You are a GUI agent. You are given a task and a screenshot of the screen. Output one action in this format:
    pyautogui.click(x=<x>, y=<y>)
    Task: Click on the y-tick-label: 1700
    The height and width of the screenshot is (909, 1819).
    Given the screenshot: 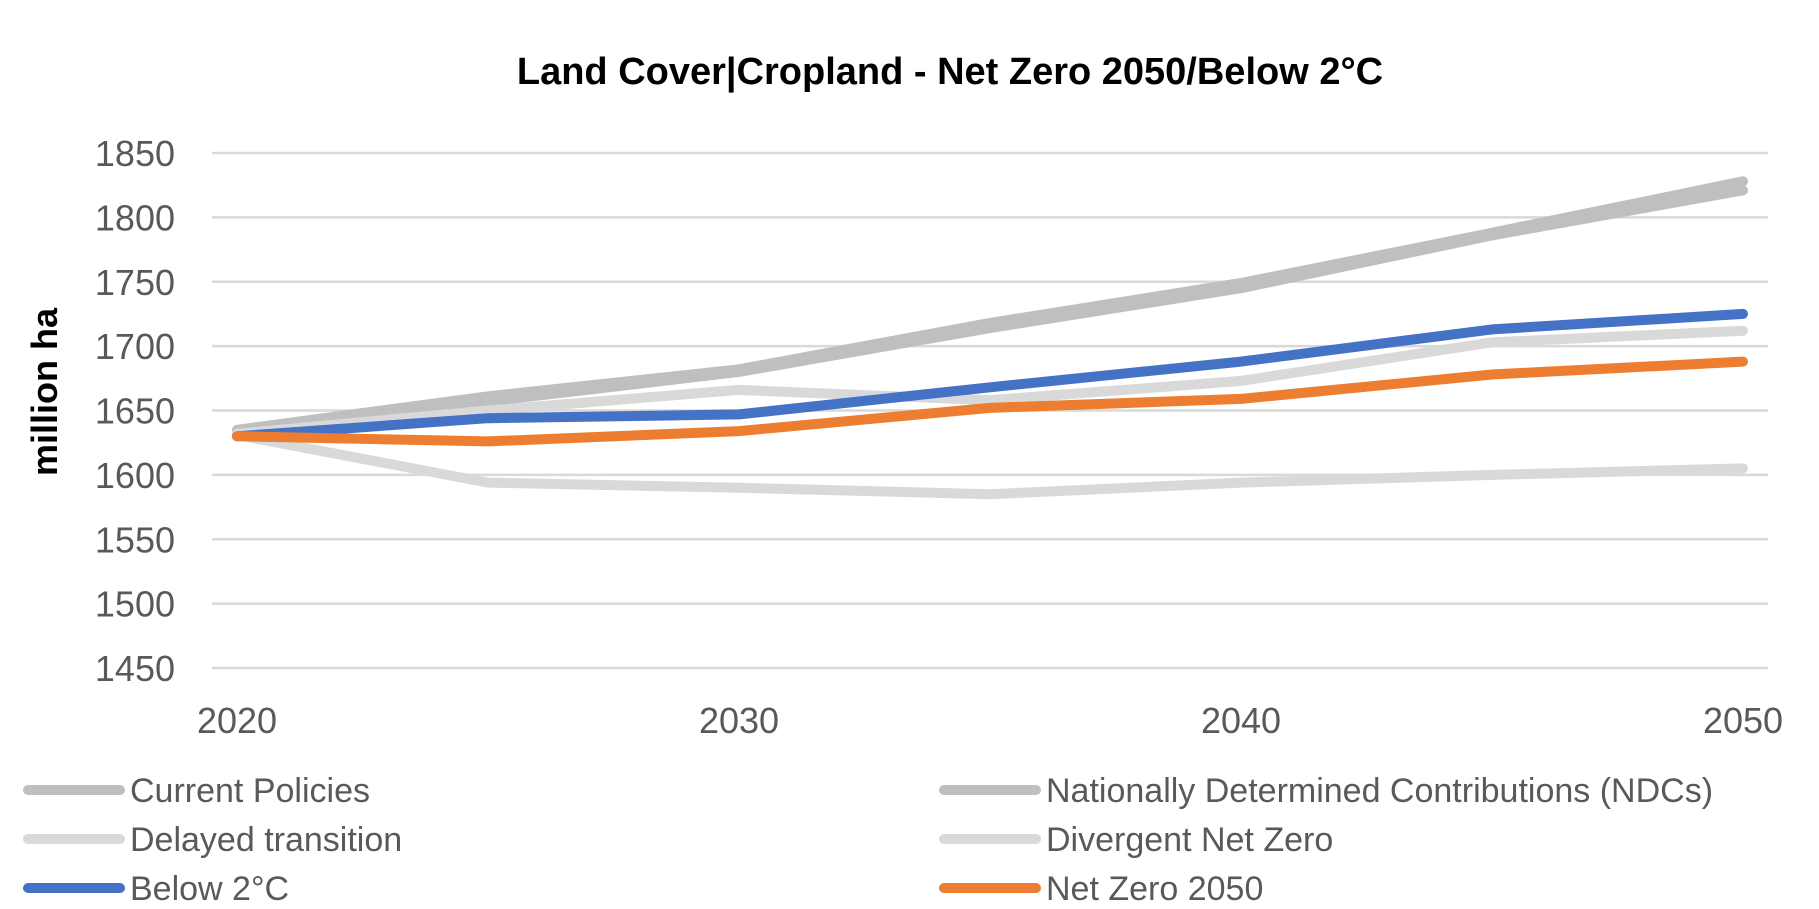 What is the action you would take?
    pyautogui.click(x=135, y=346)
    